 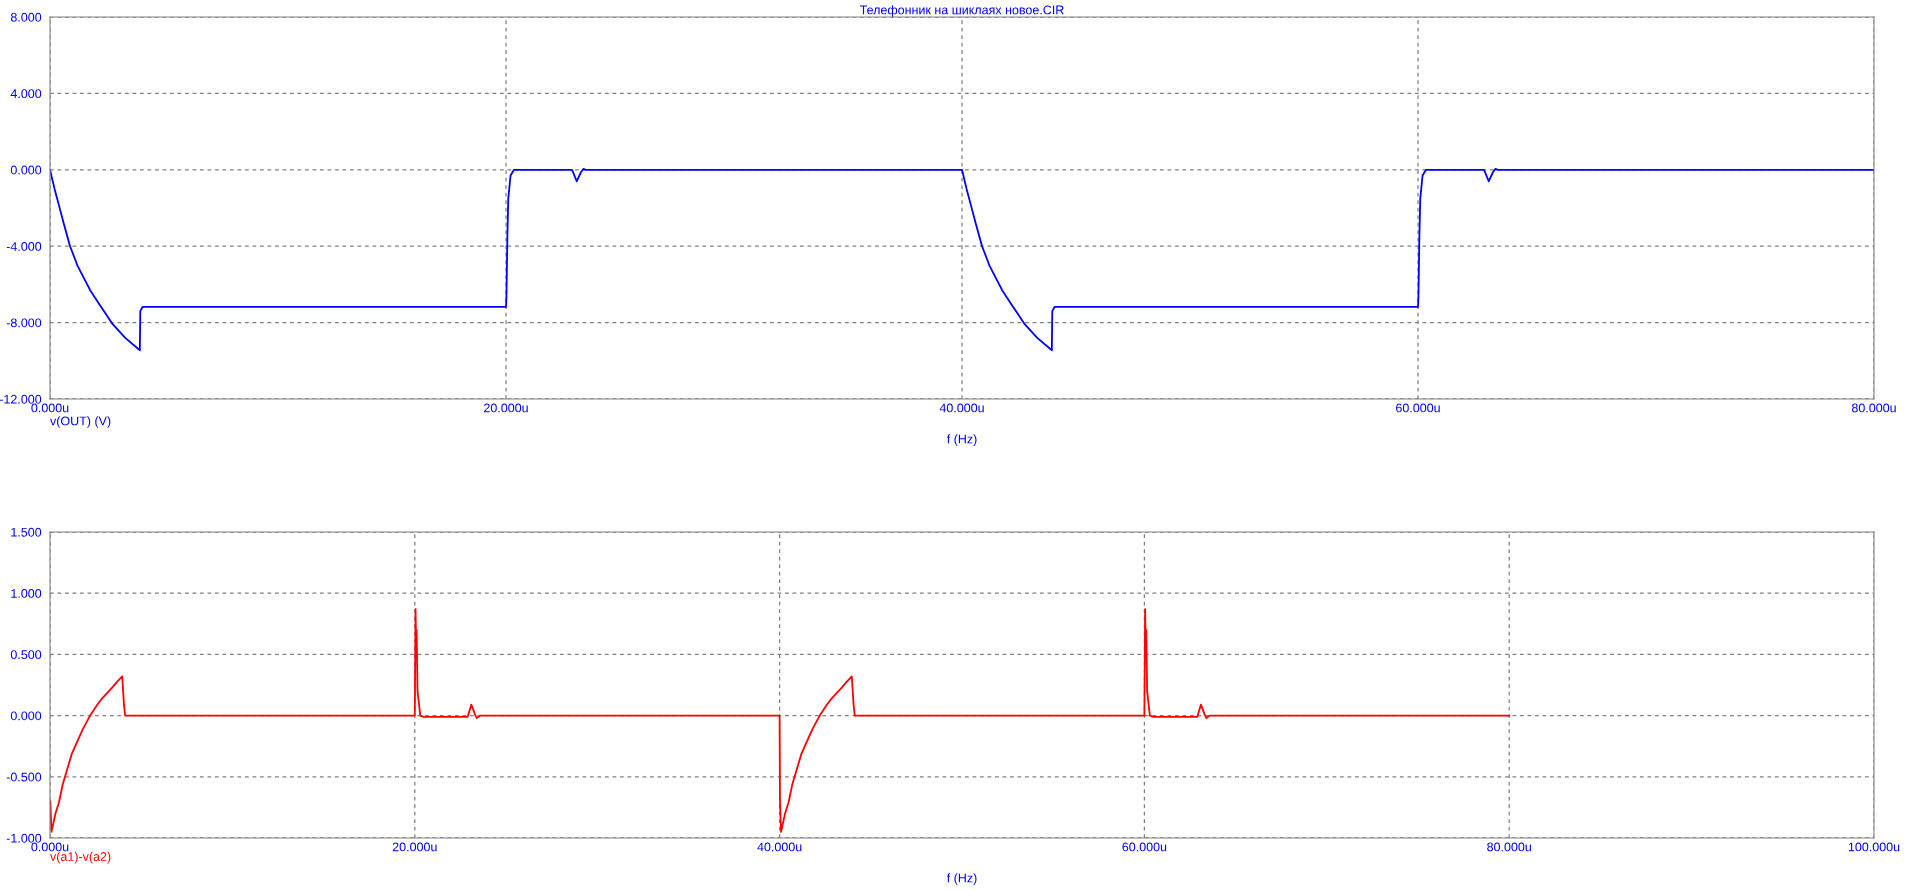 I want to click on y-tick-label: 4.000, so click(x=26, y=94).